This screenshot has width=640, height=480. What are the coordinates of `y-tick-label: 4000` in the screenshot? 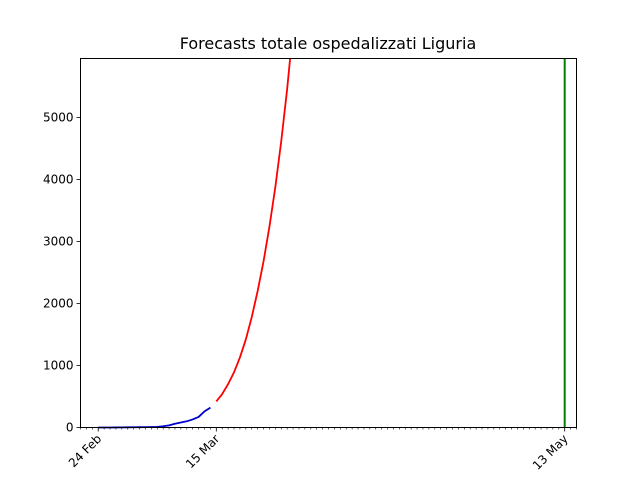 It's located at (58, 179).